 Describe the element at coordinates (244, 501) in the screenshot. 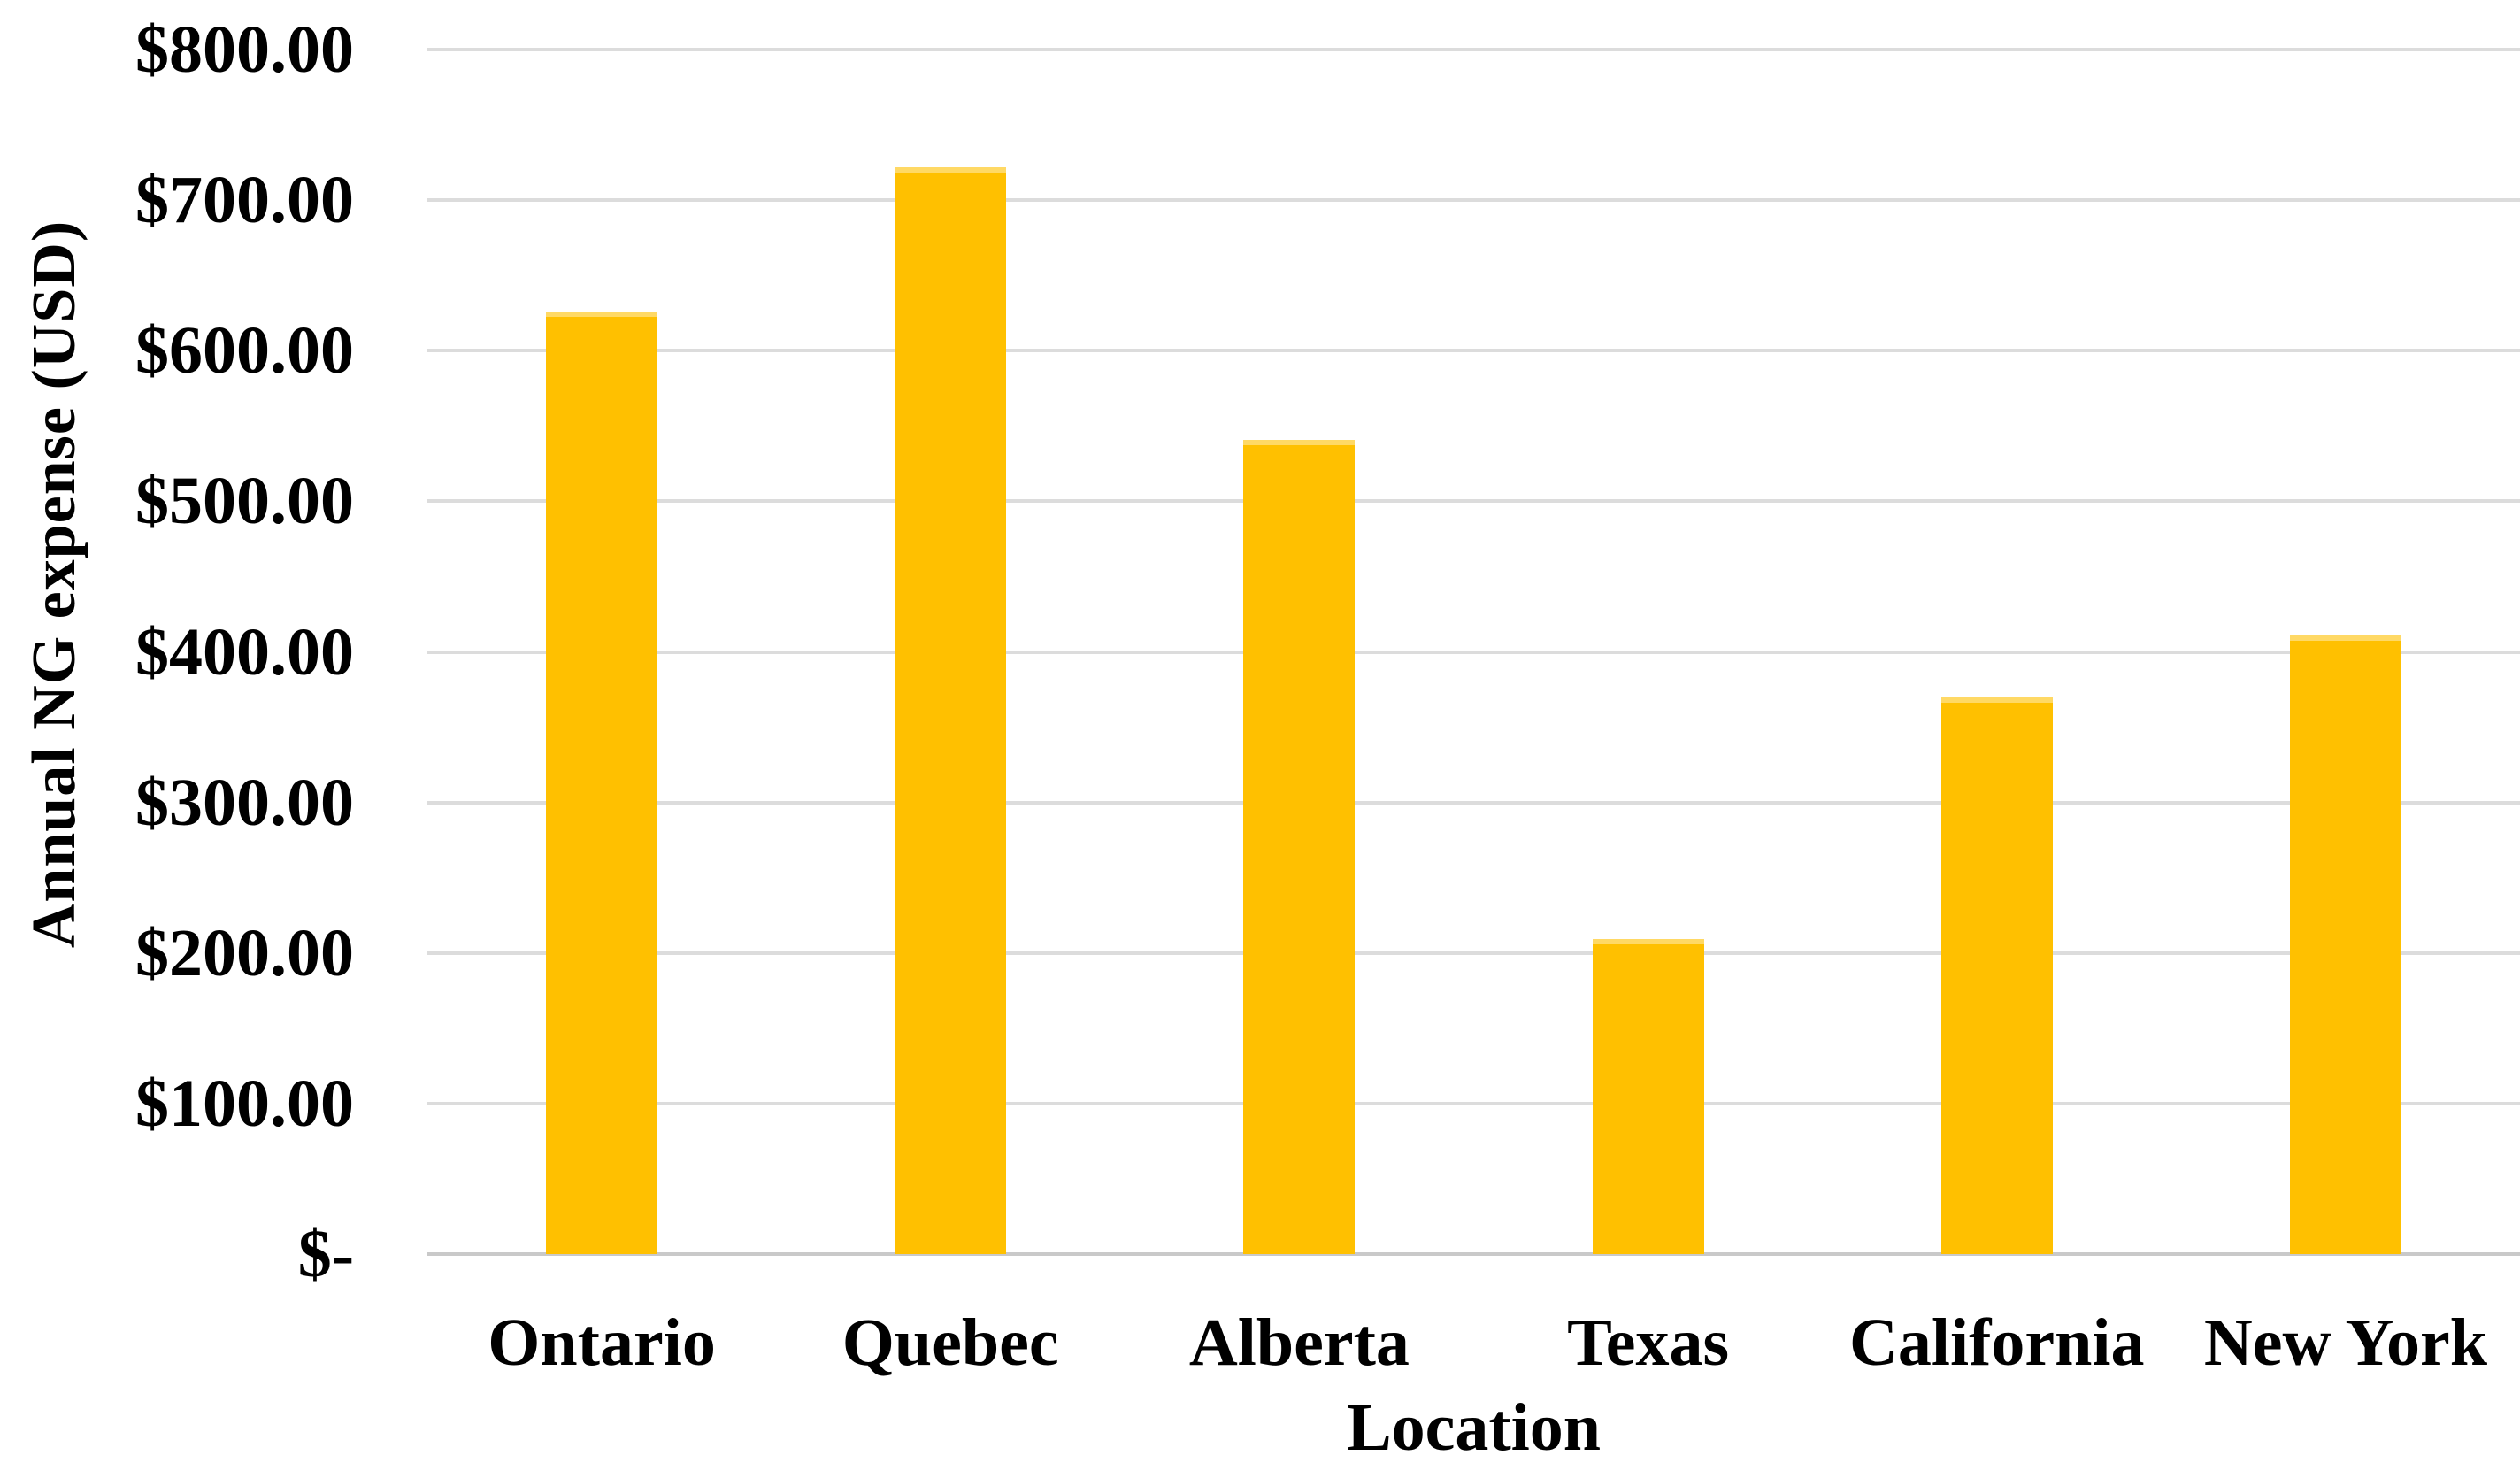

I see `y-tick-label: $500.00` at that location.